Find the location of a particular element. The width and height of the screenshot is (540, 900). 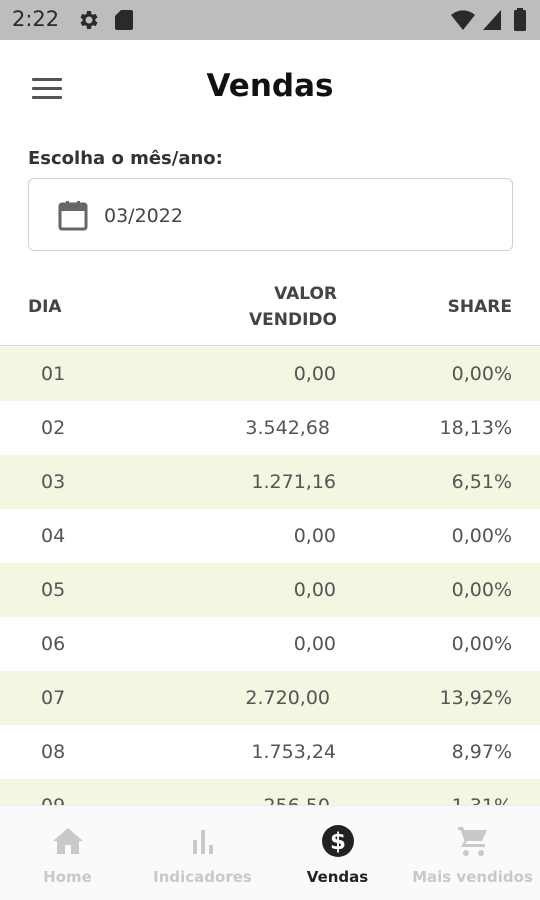

cell-share: 8,97% is located at coordinates (481, 752).